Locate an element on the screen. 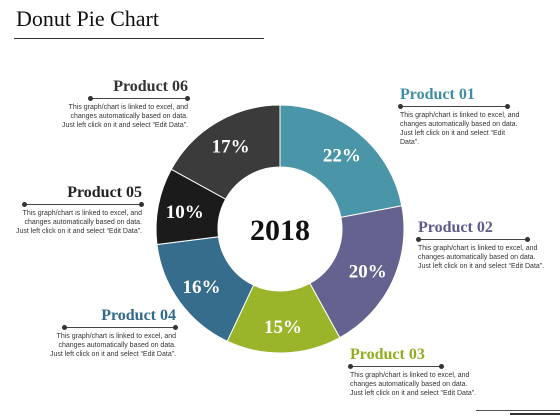 The width and height of the screenshot is (560, 420). slice-value-label: 20% is located at coordinates (368, 271).